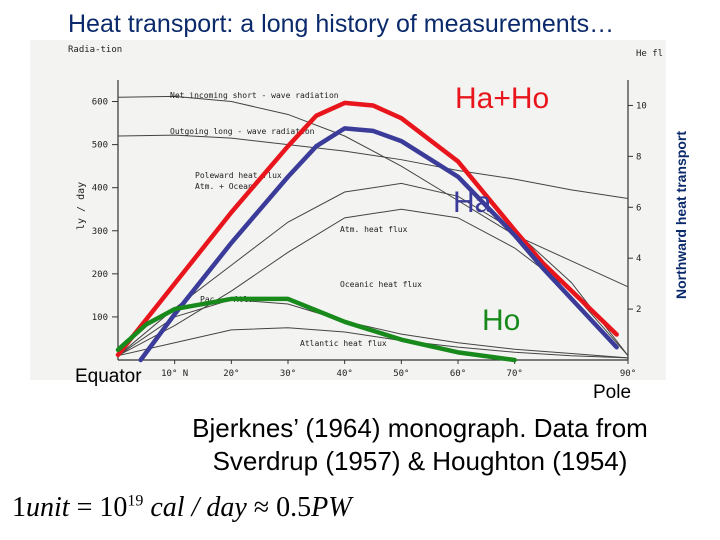 The image size is (720, 540). I want to click on formula-equals: = 10, so click(98, 507).